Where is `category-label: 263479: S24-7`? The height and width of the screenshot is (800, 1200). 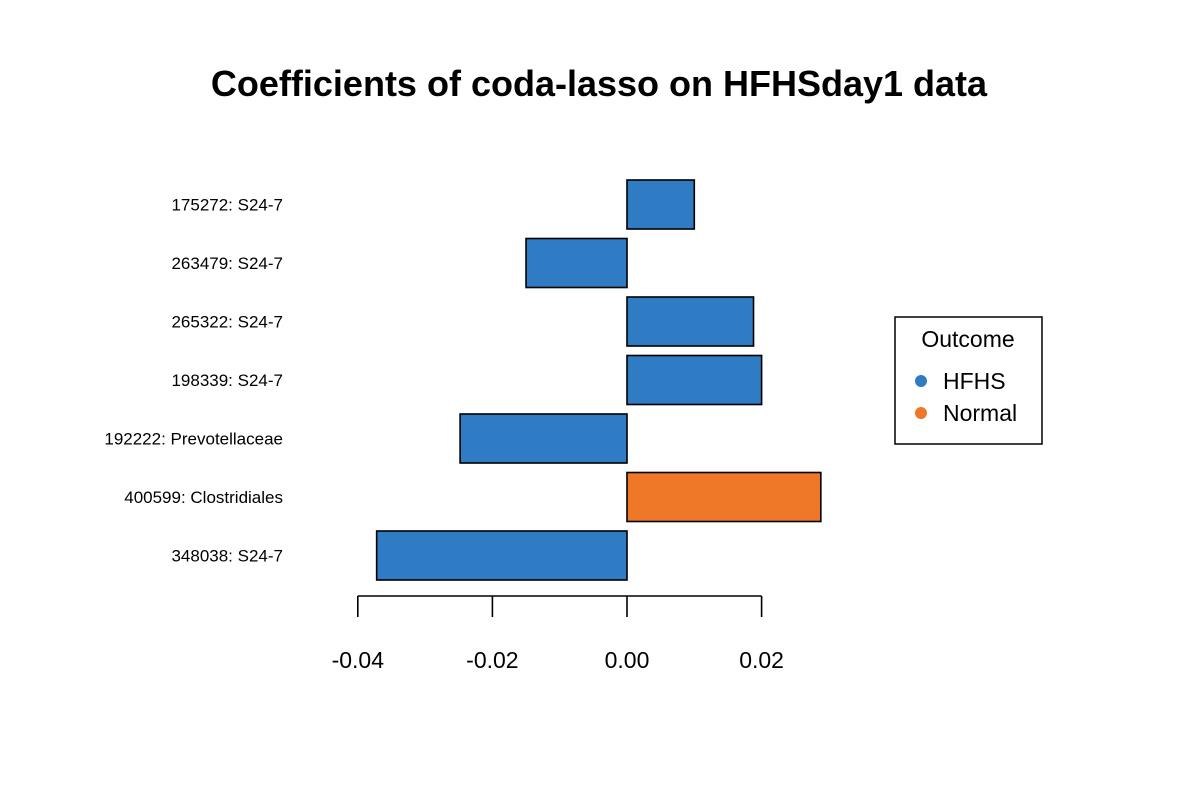 category-label: 263479: S24-7 is located at coordinates (227, 263).